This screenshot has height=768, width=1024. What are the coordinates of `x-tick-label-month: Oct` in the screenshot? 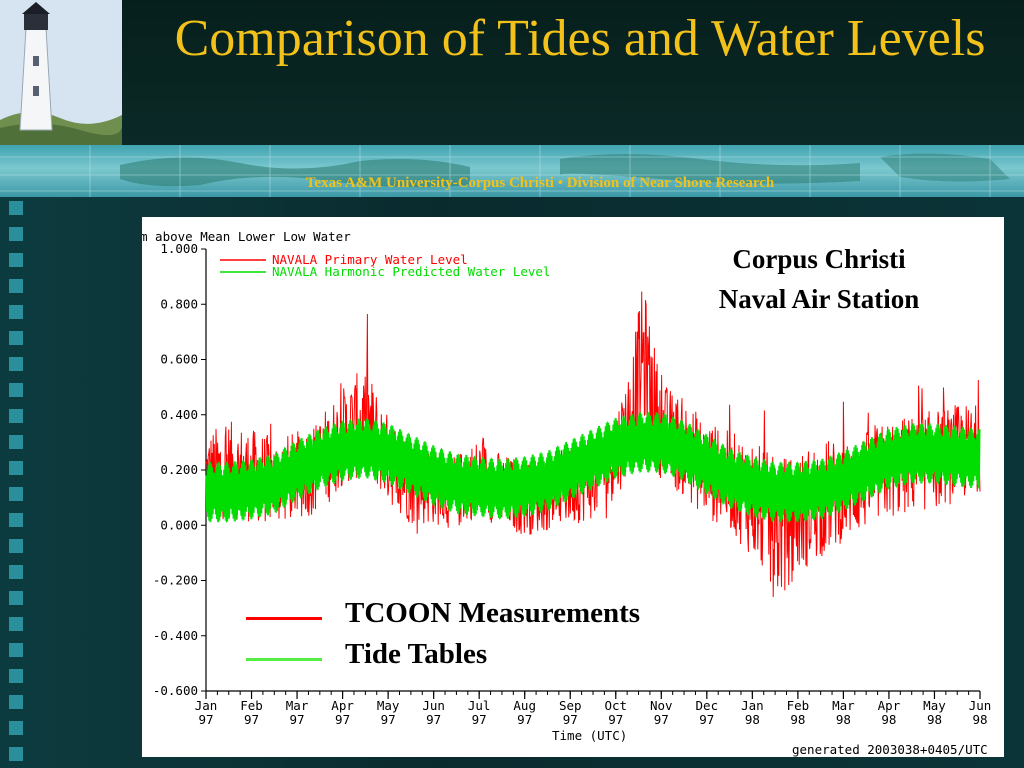 It's located at (615, 705).